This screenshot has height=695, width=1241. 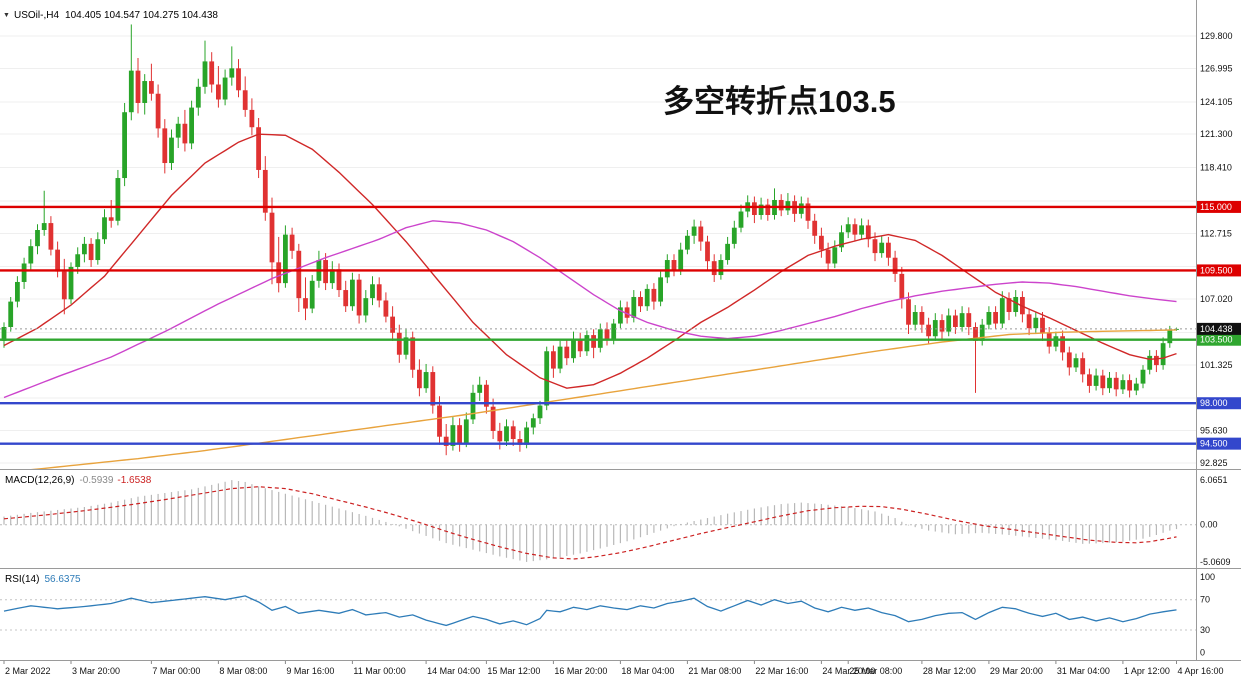 I want to click on rsi-scale-label: 0, so click(x=1202, y=653).